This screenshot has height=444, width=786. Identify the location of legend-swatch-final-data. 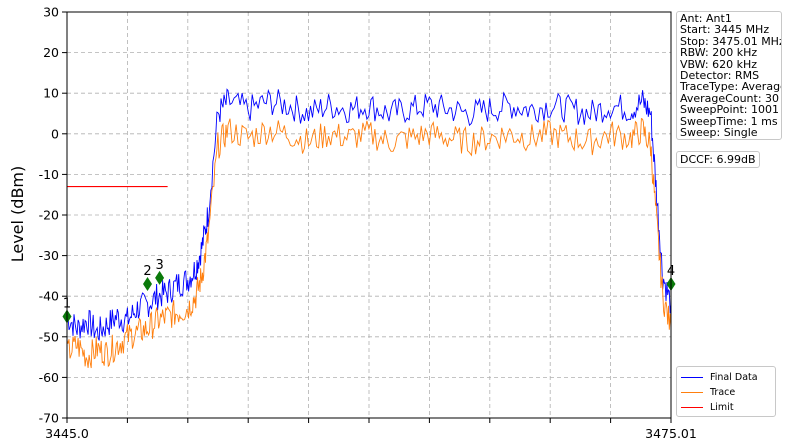
(692, 377).